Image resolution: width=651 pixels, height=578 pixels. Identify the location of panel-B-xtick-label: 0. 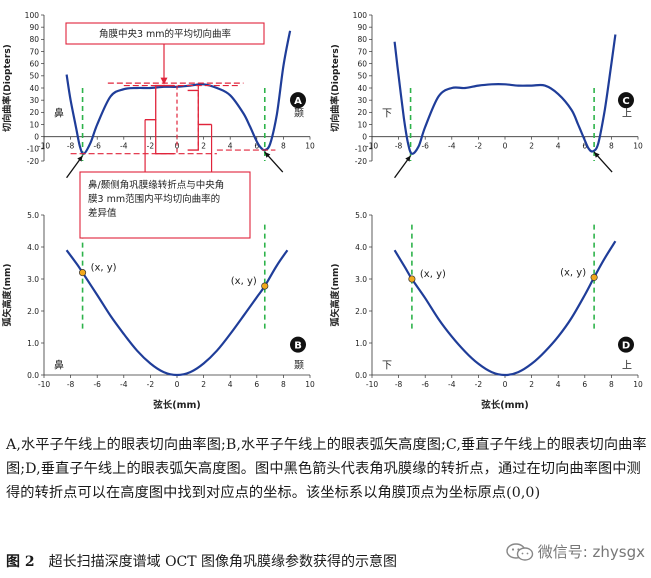
(177, 384).